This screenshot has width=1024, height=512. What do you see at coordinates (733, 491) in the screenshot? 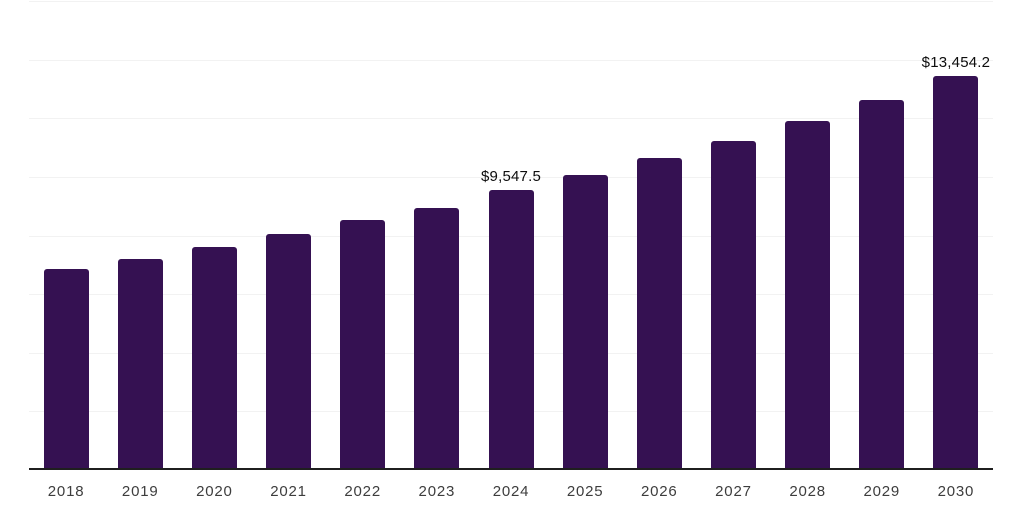
I see `x-tick-label-2027: 2027` at bounding box center [733, 491].